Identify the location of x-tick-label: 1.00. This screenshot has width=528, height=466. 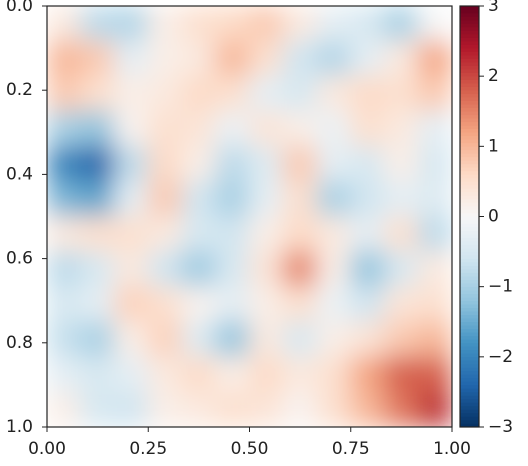
(452, 449).